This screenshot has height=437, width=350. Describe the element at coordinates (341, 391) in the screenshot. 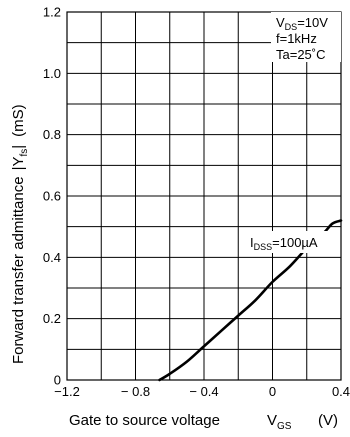

I see `x-tick-label: 0.4` at that location.